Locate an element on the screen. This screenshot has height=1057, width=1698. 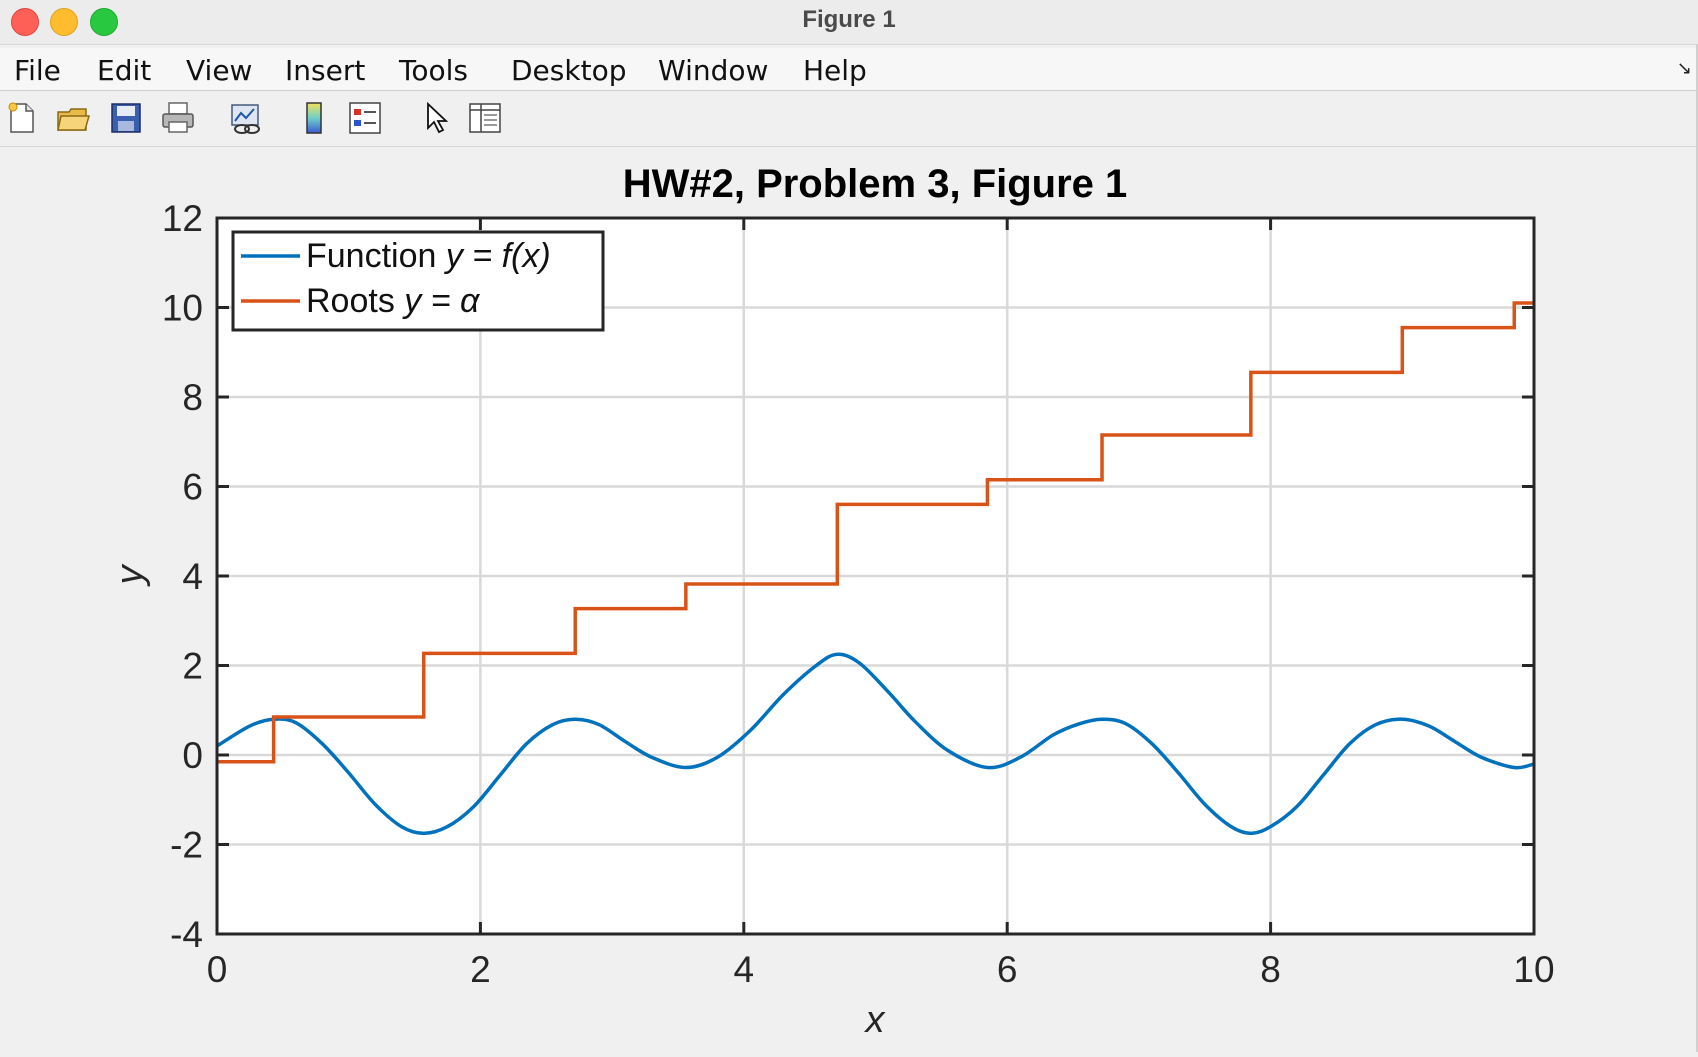
y-axis-label: y is located at coordinates (130, 576).